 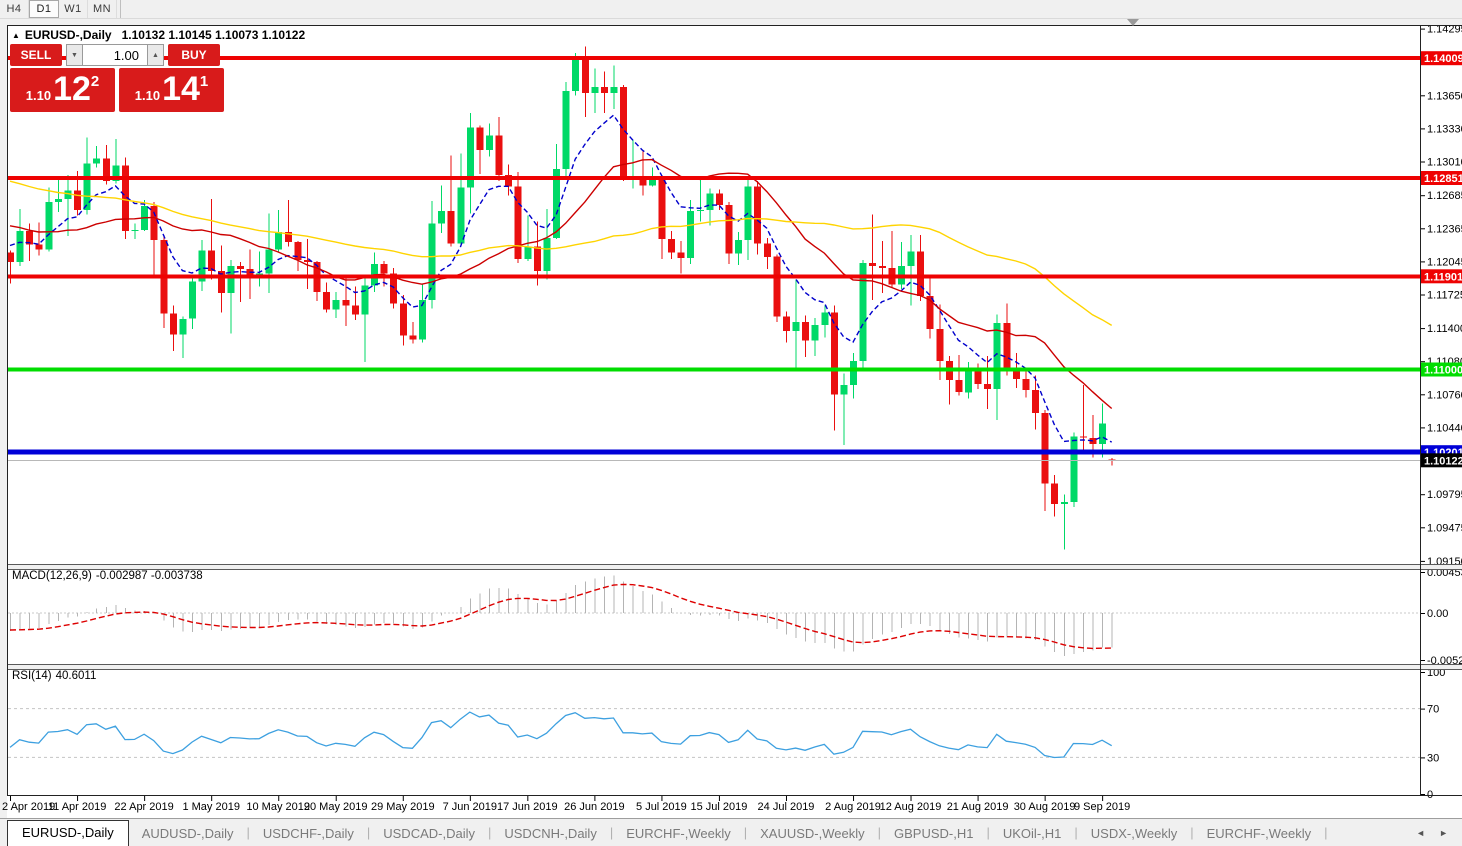 I want to click on price-tick-label: 1.09475, so click(x=1444, y=528).